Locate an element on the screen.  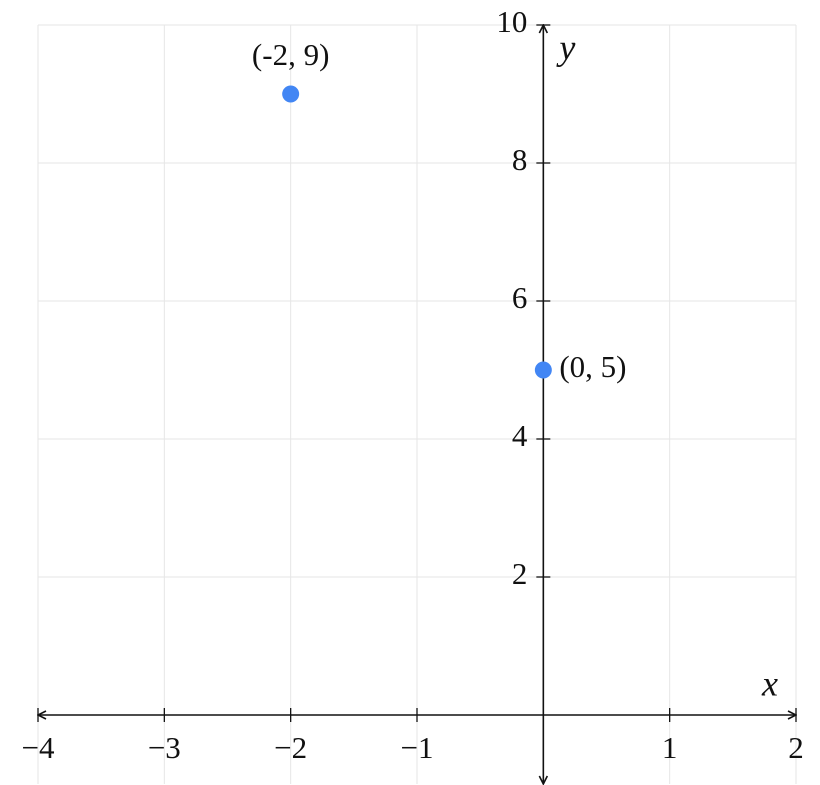
y-tick-label: 8 is located at coordinates (520, 159).